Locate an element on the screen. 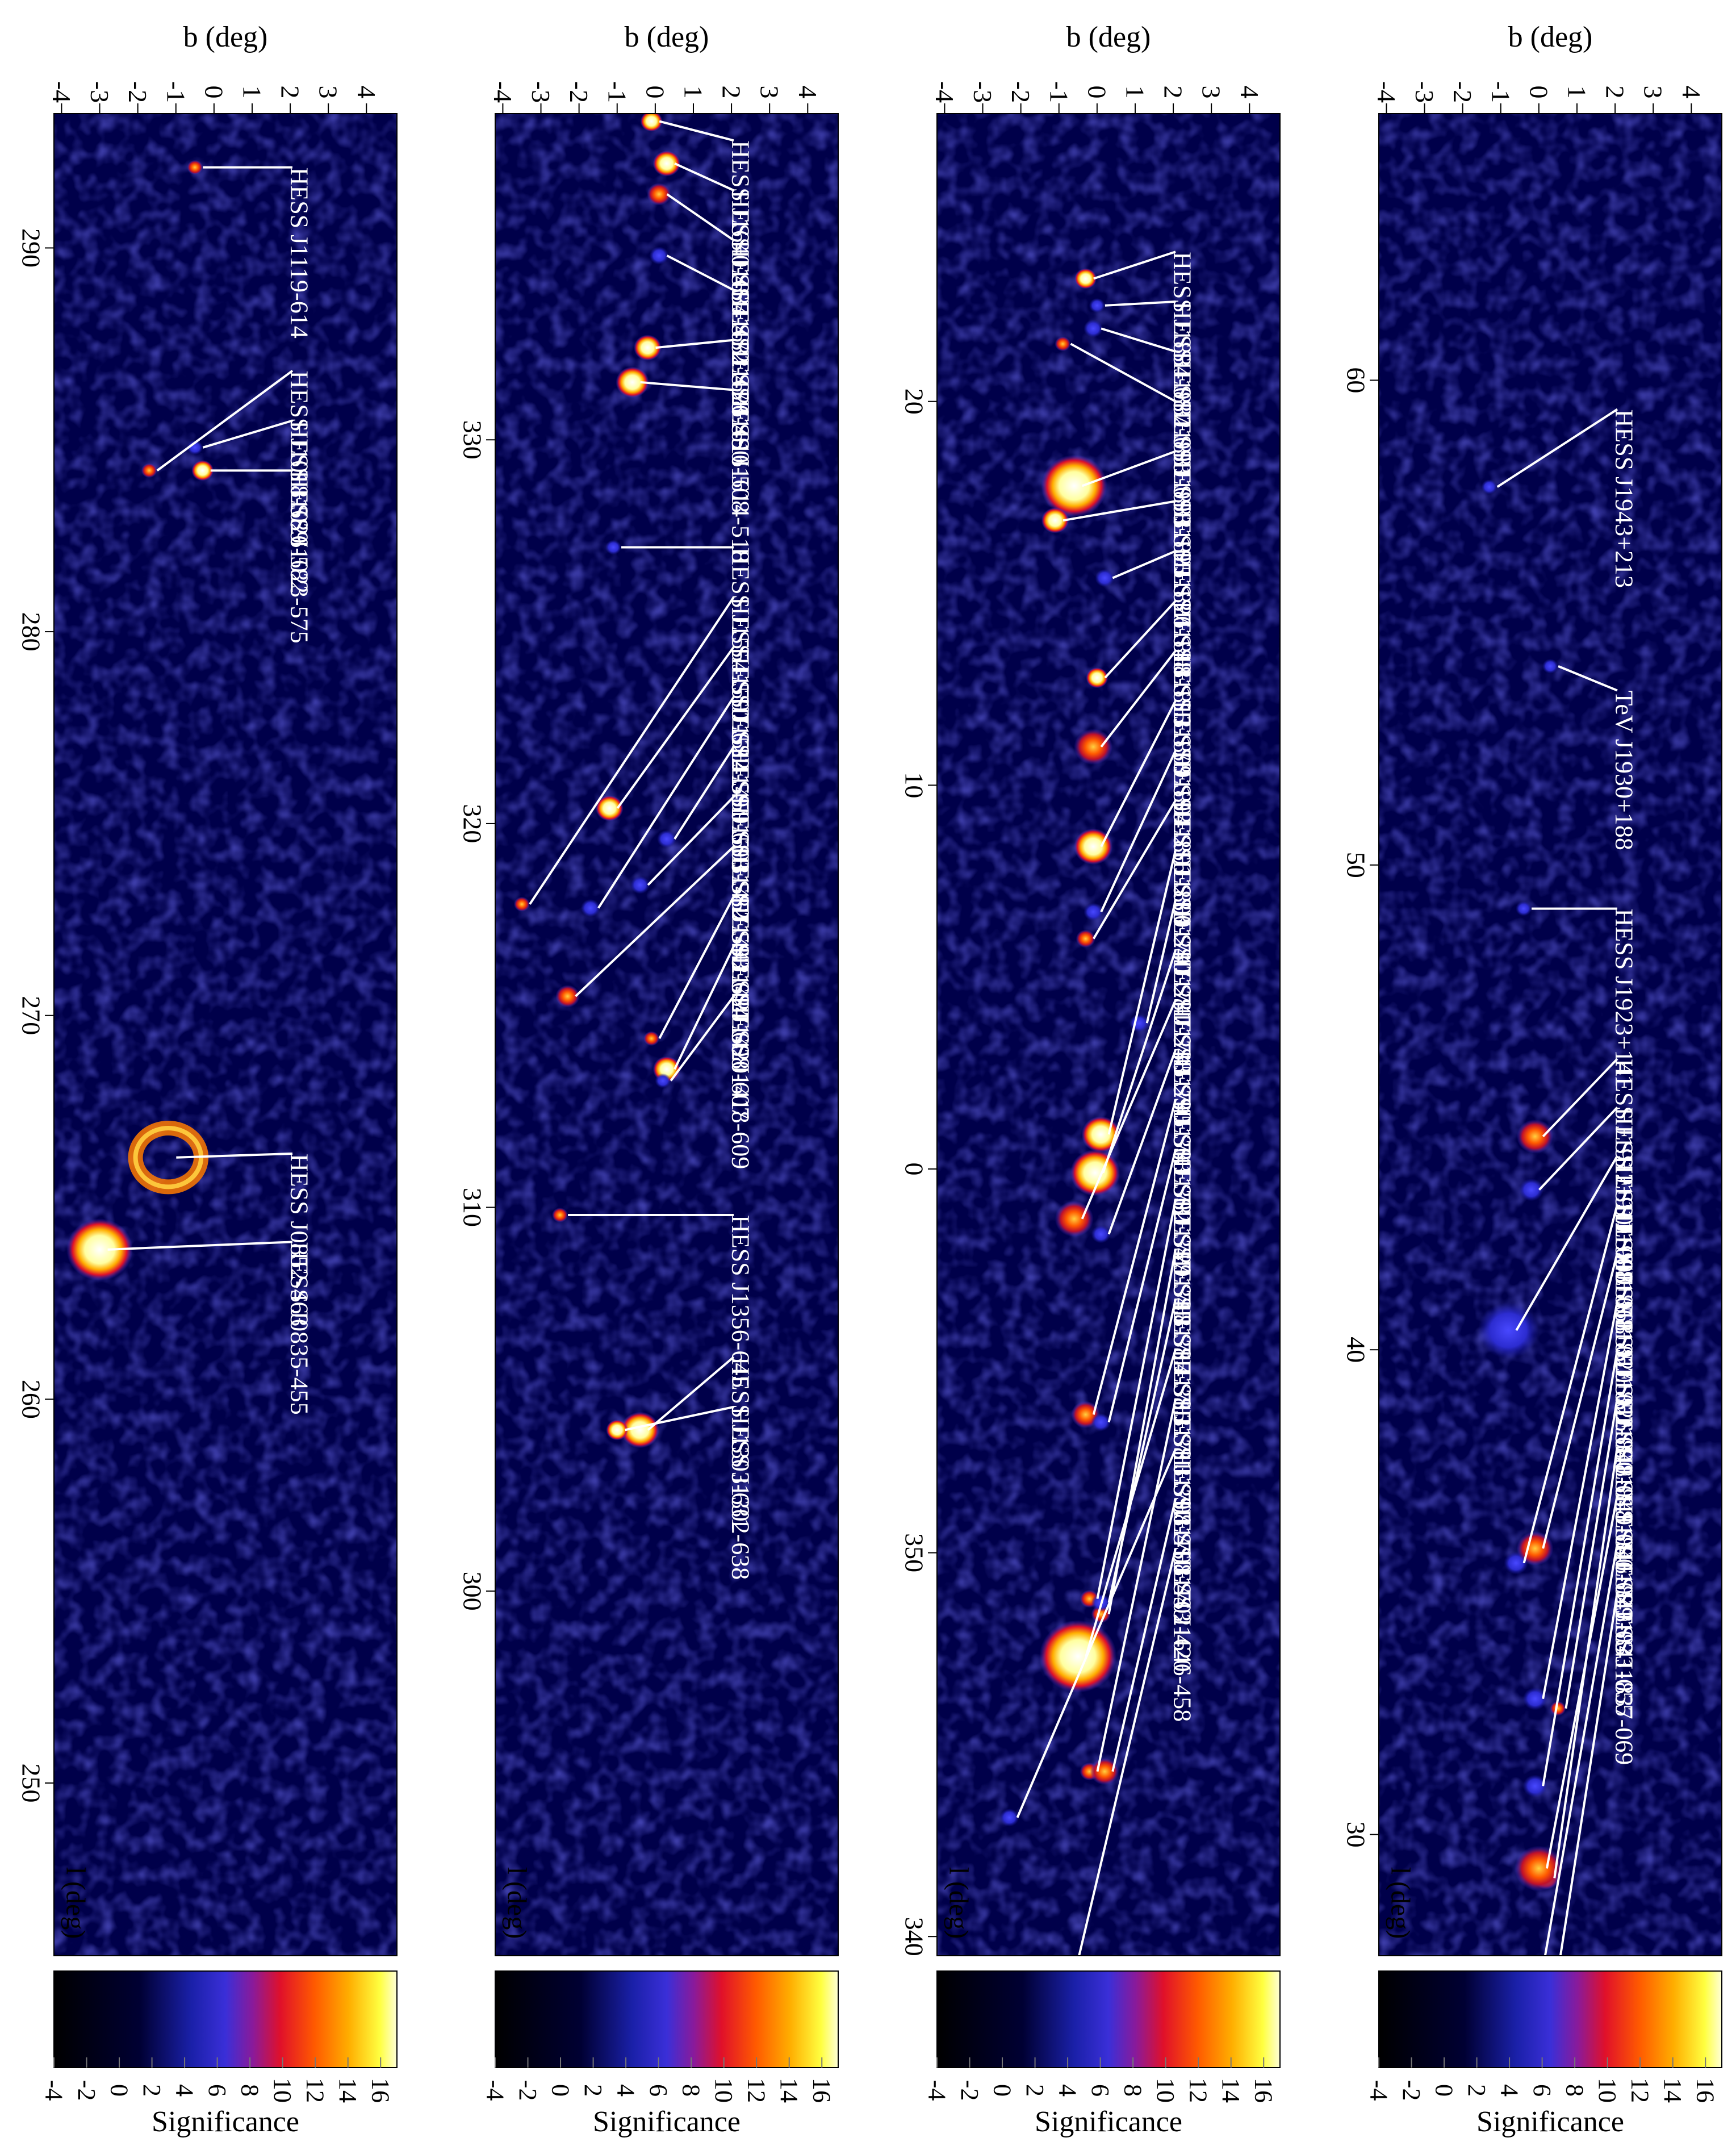 The image size is (1736, 2146). source-label-hess-j1702-420: HESS J1702-420 is located at coordinates (1183, 1585).